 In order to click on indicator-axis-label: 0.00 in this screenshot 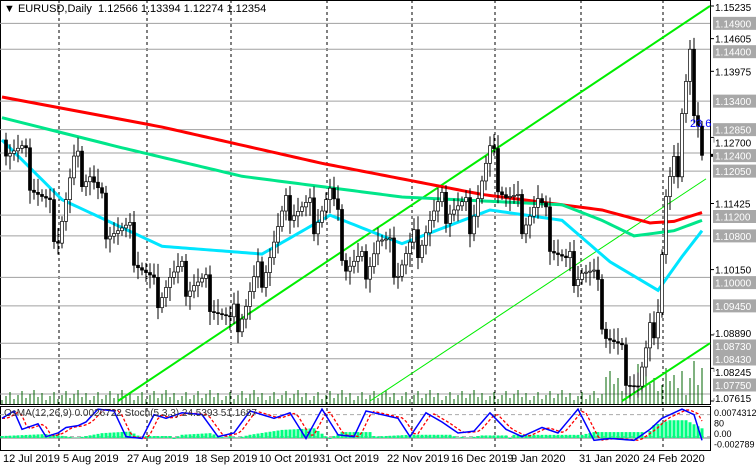, I will do `click(723, 434)`.